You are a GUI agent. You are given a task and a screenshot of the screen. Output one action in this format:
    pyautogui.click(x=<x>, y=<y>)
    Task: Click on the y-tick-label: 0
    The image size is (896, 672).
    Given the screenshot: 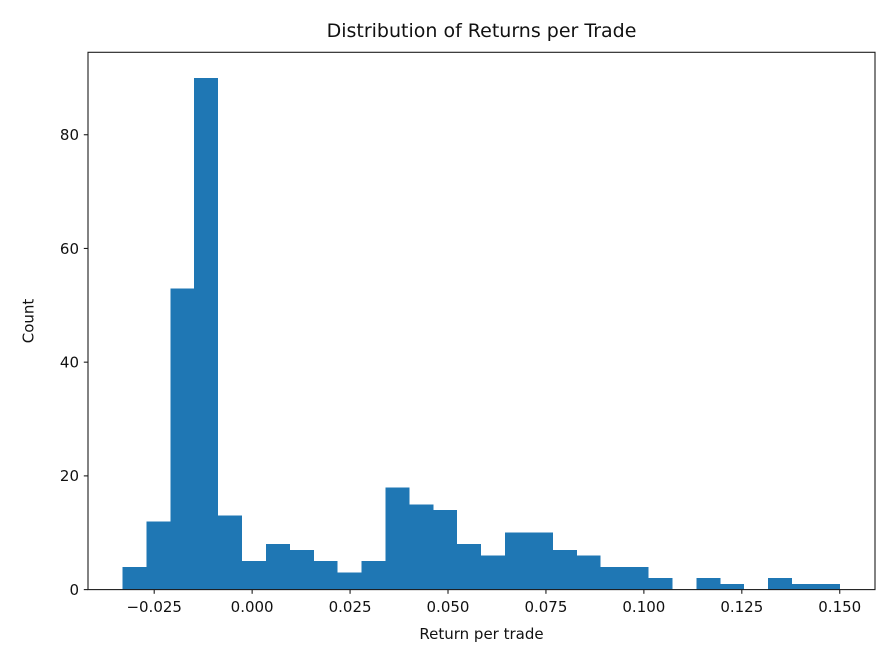 What is the action you would take?
    pyautogui.click(x=74, y=590)
    